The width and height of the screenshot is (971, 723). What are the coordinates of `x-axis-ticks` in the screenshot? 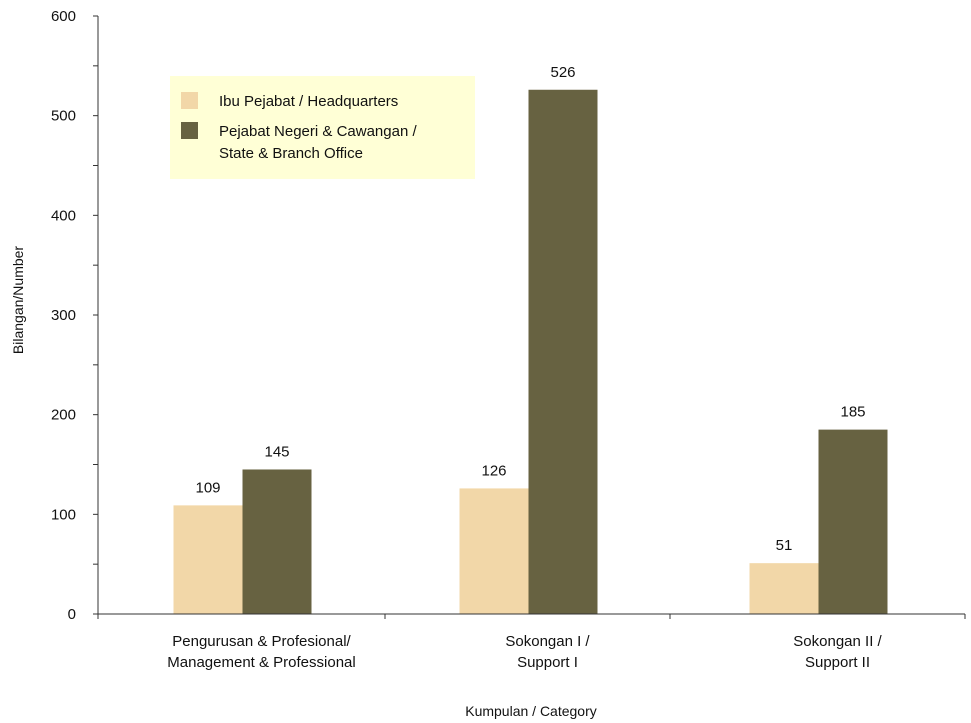 It's located at (531, 616).